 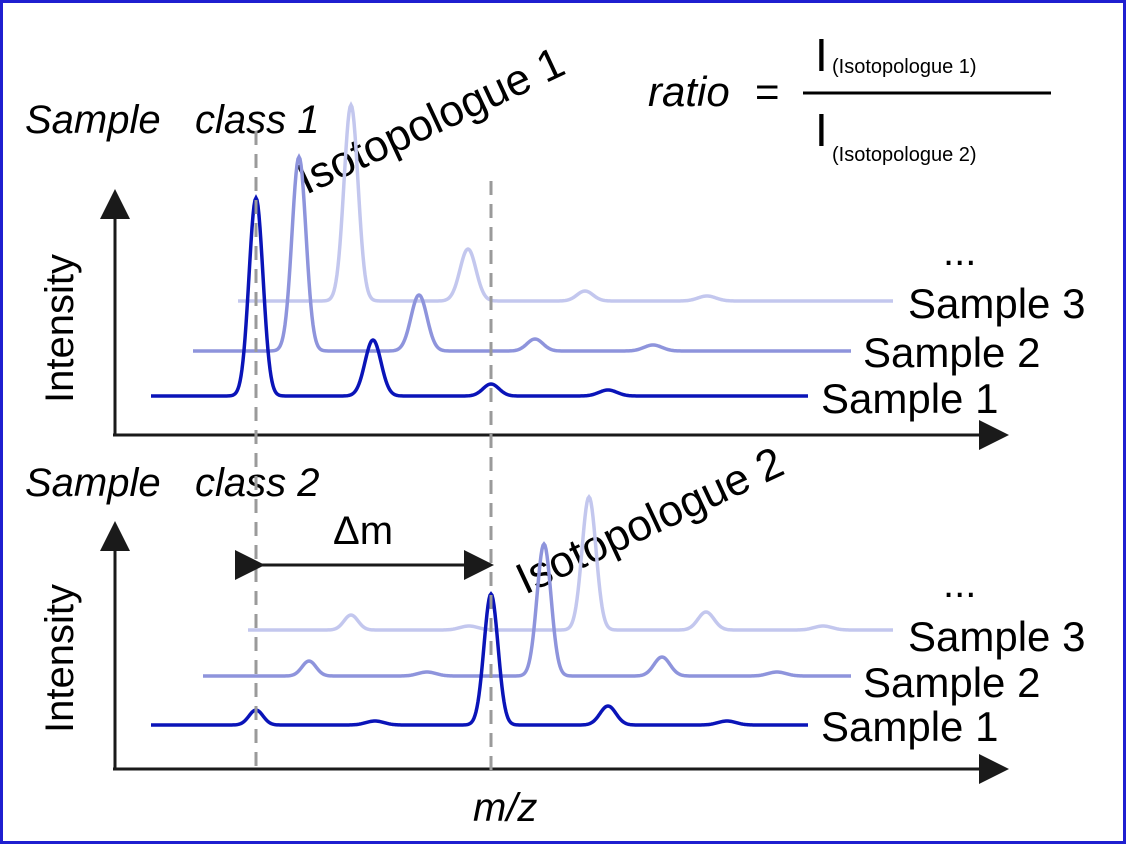 What do you see at coordinates (363, 531) in the screenshot?
I see `delta-m-label: Δm` at bounding box center [363, 531].